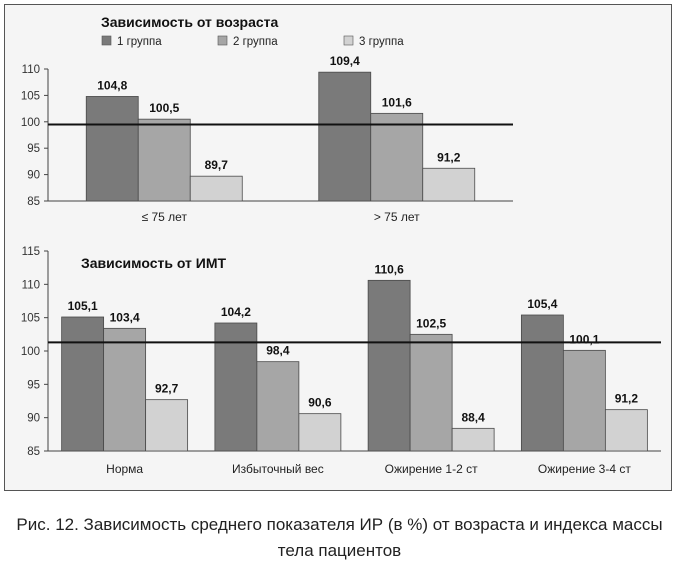 The height and width of the screenshot is (580, 679). Describe the element at coordinates (30, 123) in the screenshot. I see `y-tick-label-1-100: 100` at that location.